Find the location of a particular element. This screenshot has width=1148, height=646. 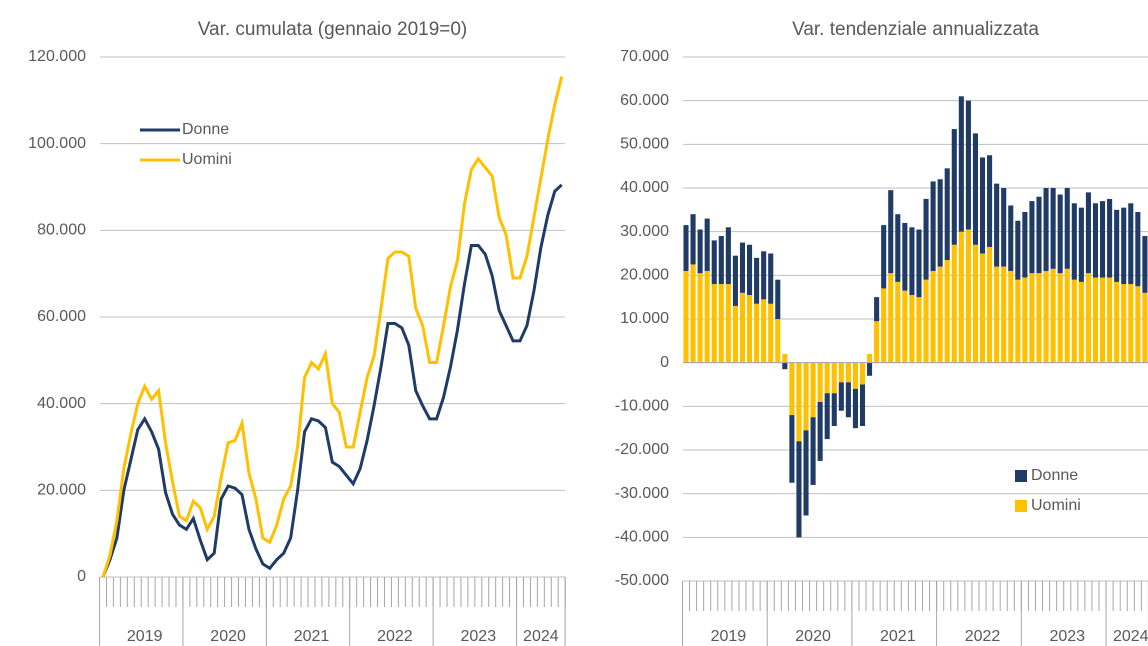

legend-label: Donne is located at coordinates (1054, 475).